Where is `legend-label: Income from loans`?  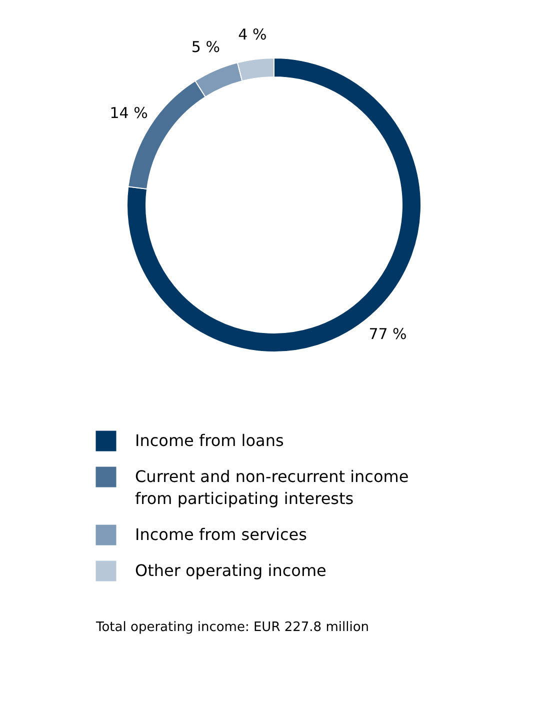
legend-label: Income from loans is located at coordinates (209, 440).